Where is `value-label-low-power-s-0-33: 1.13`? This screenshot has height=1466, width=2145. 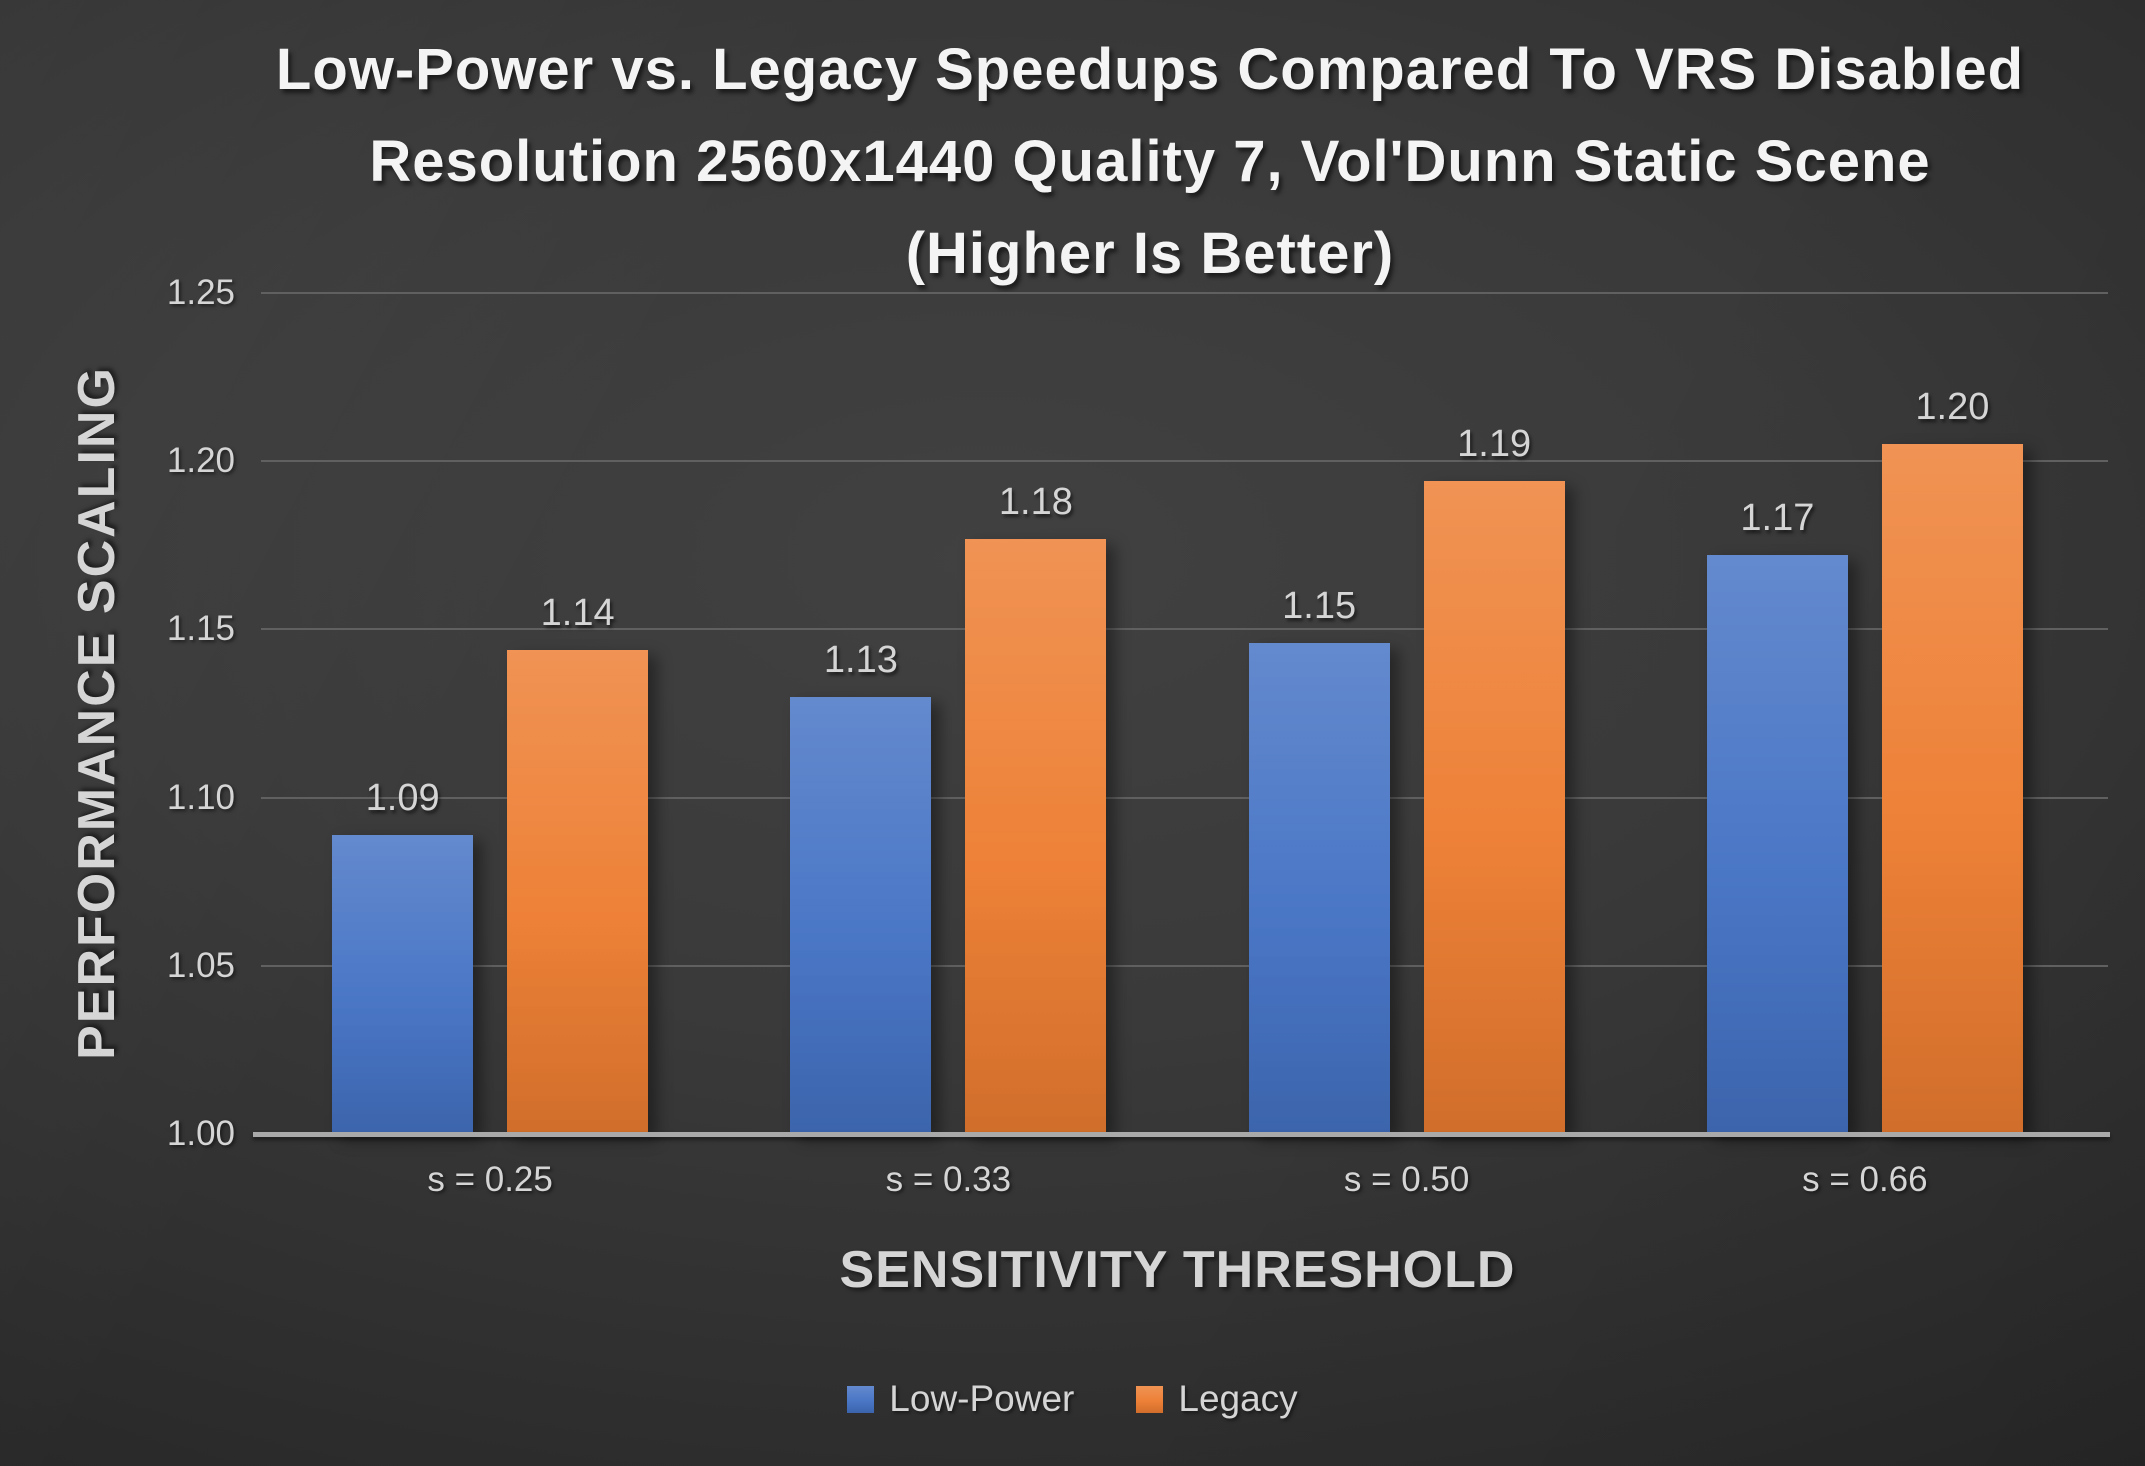 value-label-low-power-s-0-33: 1.13 is located at coordinates (860, 659).